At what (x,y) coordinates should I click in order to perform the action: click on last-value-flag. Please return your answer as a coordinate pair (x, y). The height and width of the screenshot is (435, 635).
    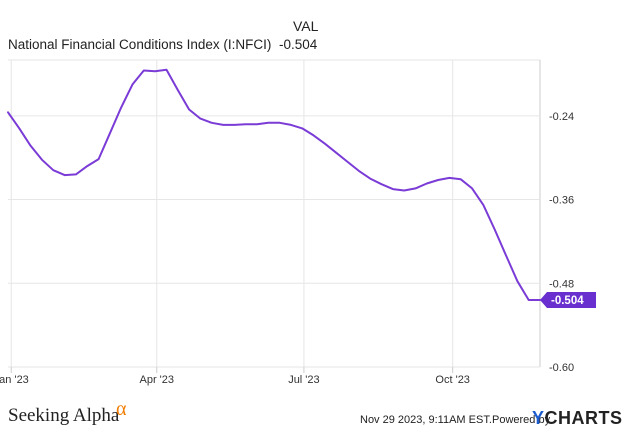
    Looking at the image, I should click on (568, 300).